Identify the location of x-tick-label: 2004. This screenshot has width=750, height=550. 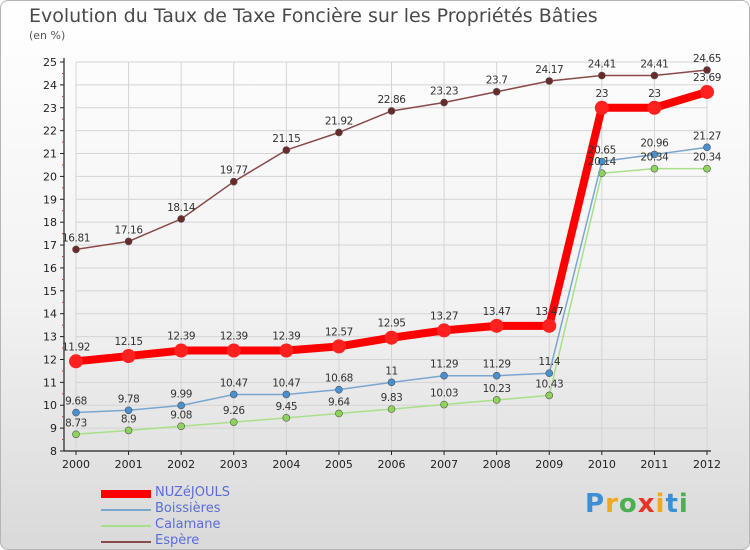
(286, 464).